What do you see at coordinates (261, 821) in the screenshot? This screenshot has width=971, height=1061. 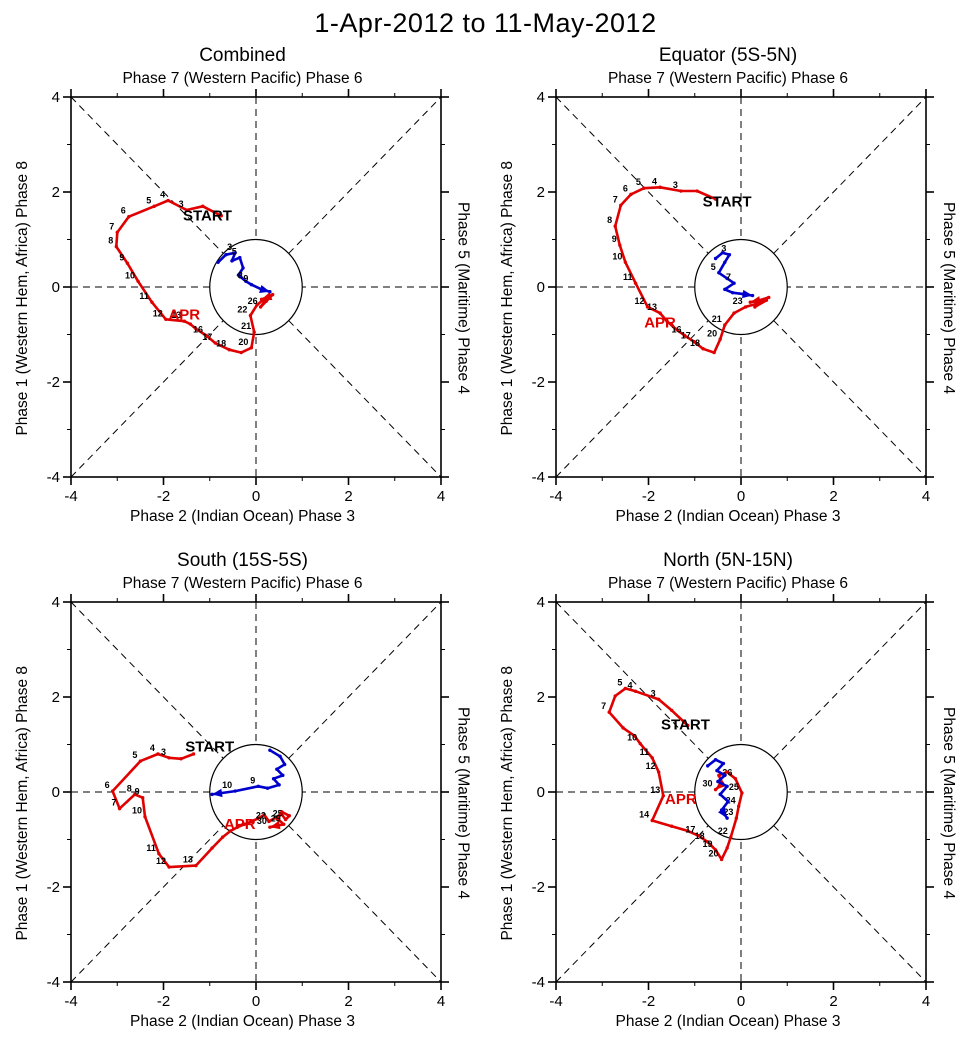 I see `day-label: 30` at bounding box center [261, 821].